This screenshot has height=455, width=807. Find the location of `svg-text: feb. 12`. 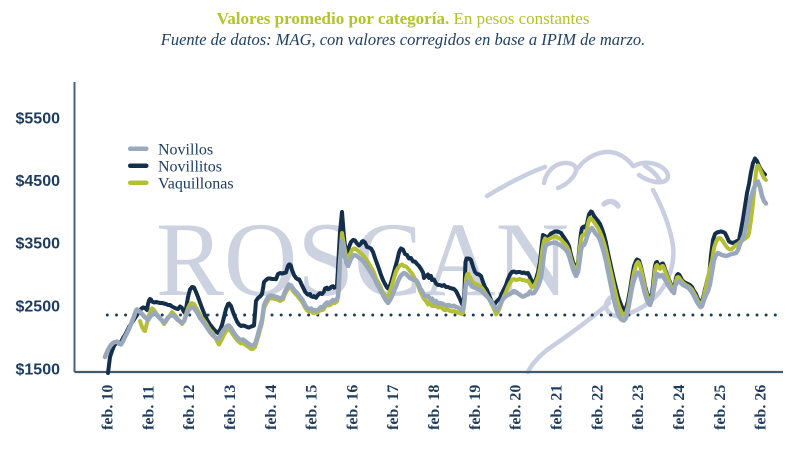

svg-text: feb. 12 is located at coordinates (189, 407).